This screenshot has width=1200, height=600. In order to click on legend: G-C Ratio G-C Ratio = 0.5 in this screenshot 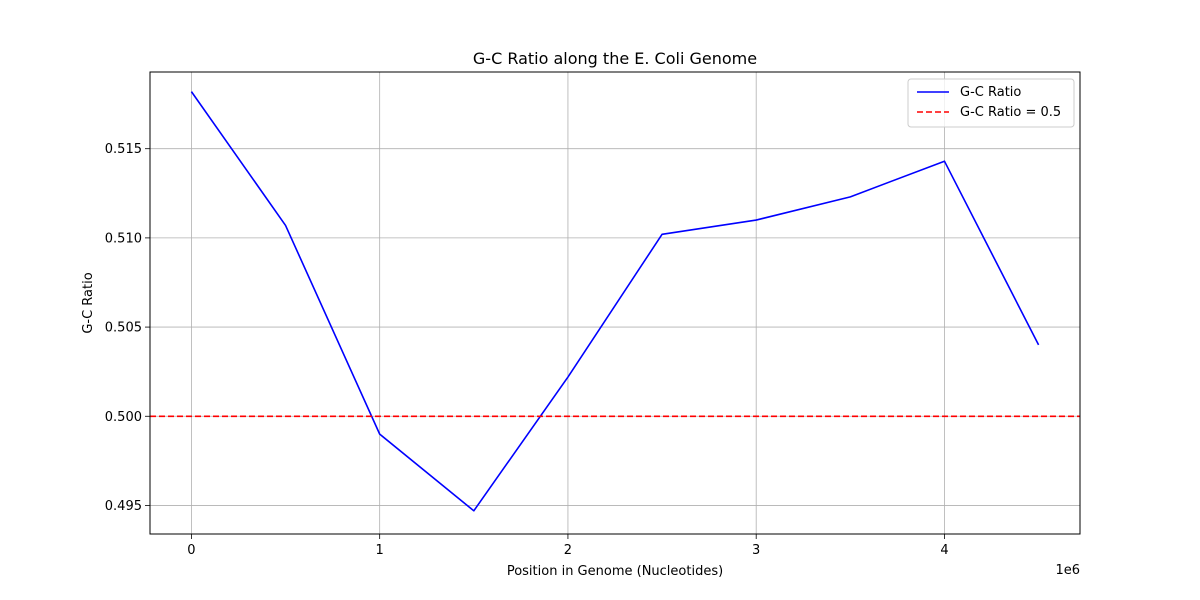, I will do `click(991, 103)`.